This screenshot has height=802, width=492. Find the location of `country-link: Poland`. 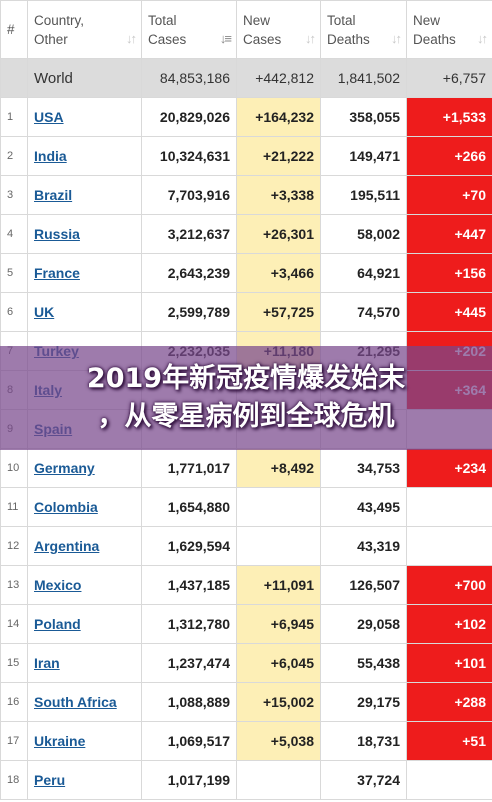

country-link: Poland is located at coordinates (57, 624).